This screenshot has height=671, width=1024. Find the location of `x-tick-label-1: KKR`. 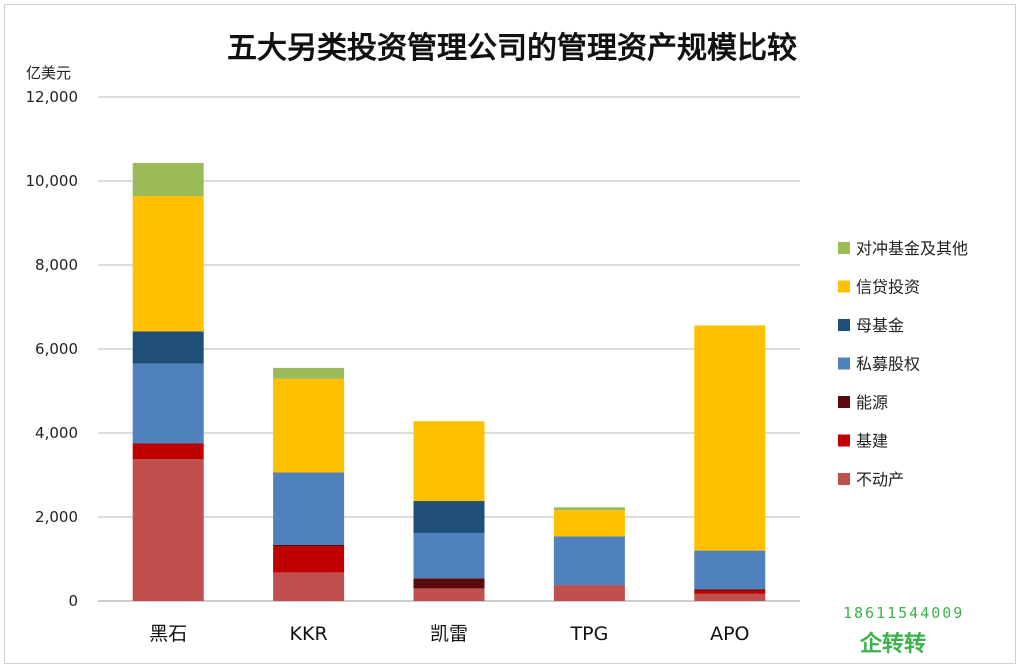

x-tick-label-1: KKR is located at coordinates (309, 634).